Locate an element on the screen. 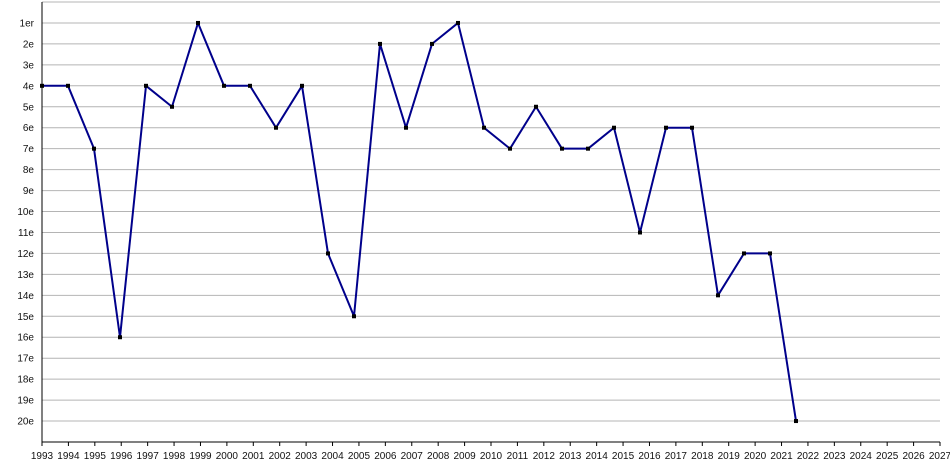  data-point-2012 is located at coordinates (536, 106).